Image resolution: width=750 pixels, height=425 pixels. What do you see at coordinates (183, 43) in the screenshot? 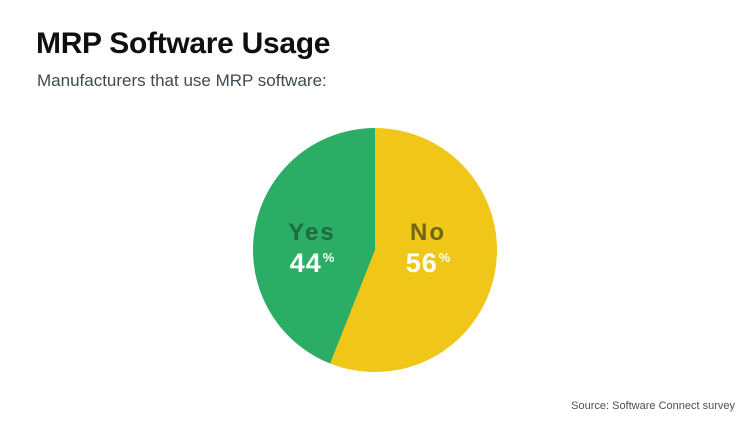
I see `page-title: MRP Software Usage` at bounding box center [183, 43].